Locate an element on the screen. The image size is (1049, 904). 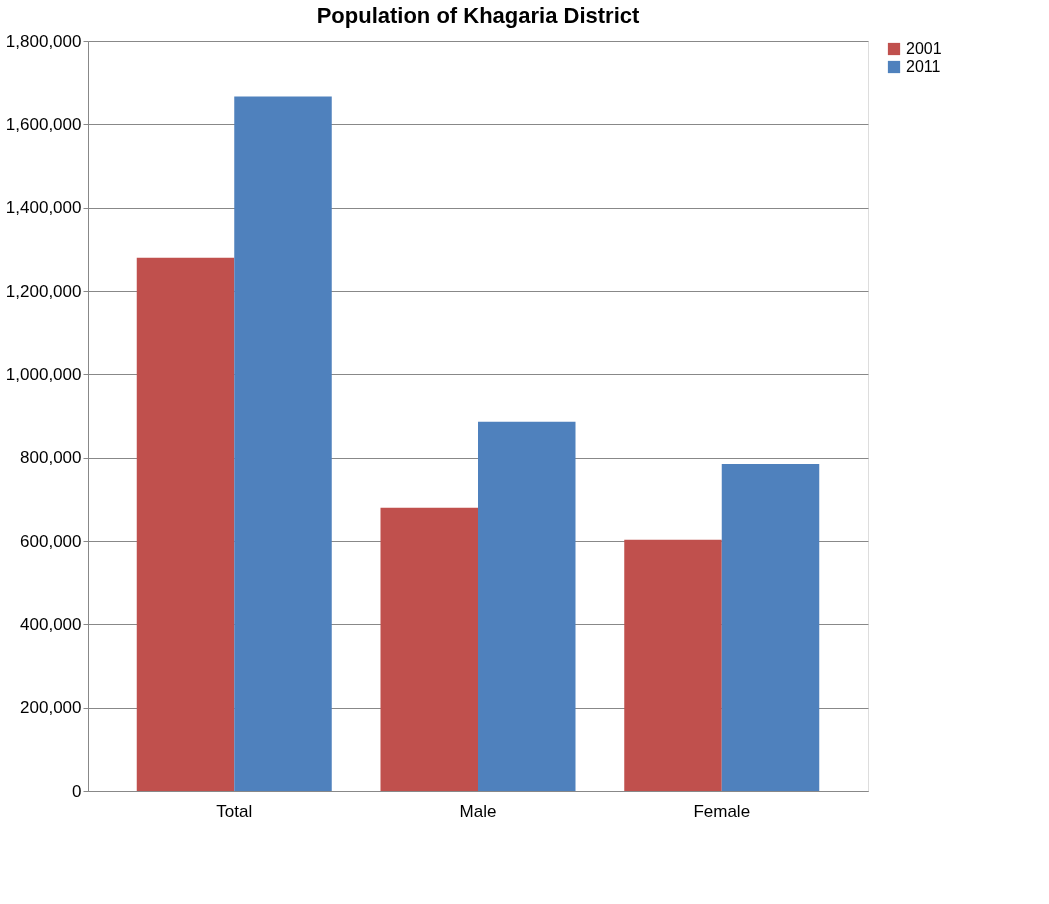
legend-label: 2011 is located at coordinates (923, 66).